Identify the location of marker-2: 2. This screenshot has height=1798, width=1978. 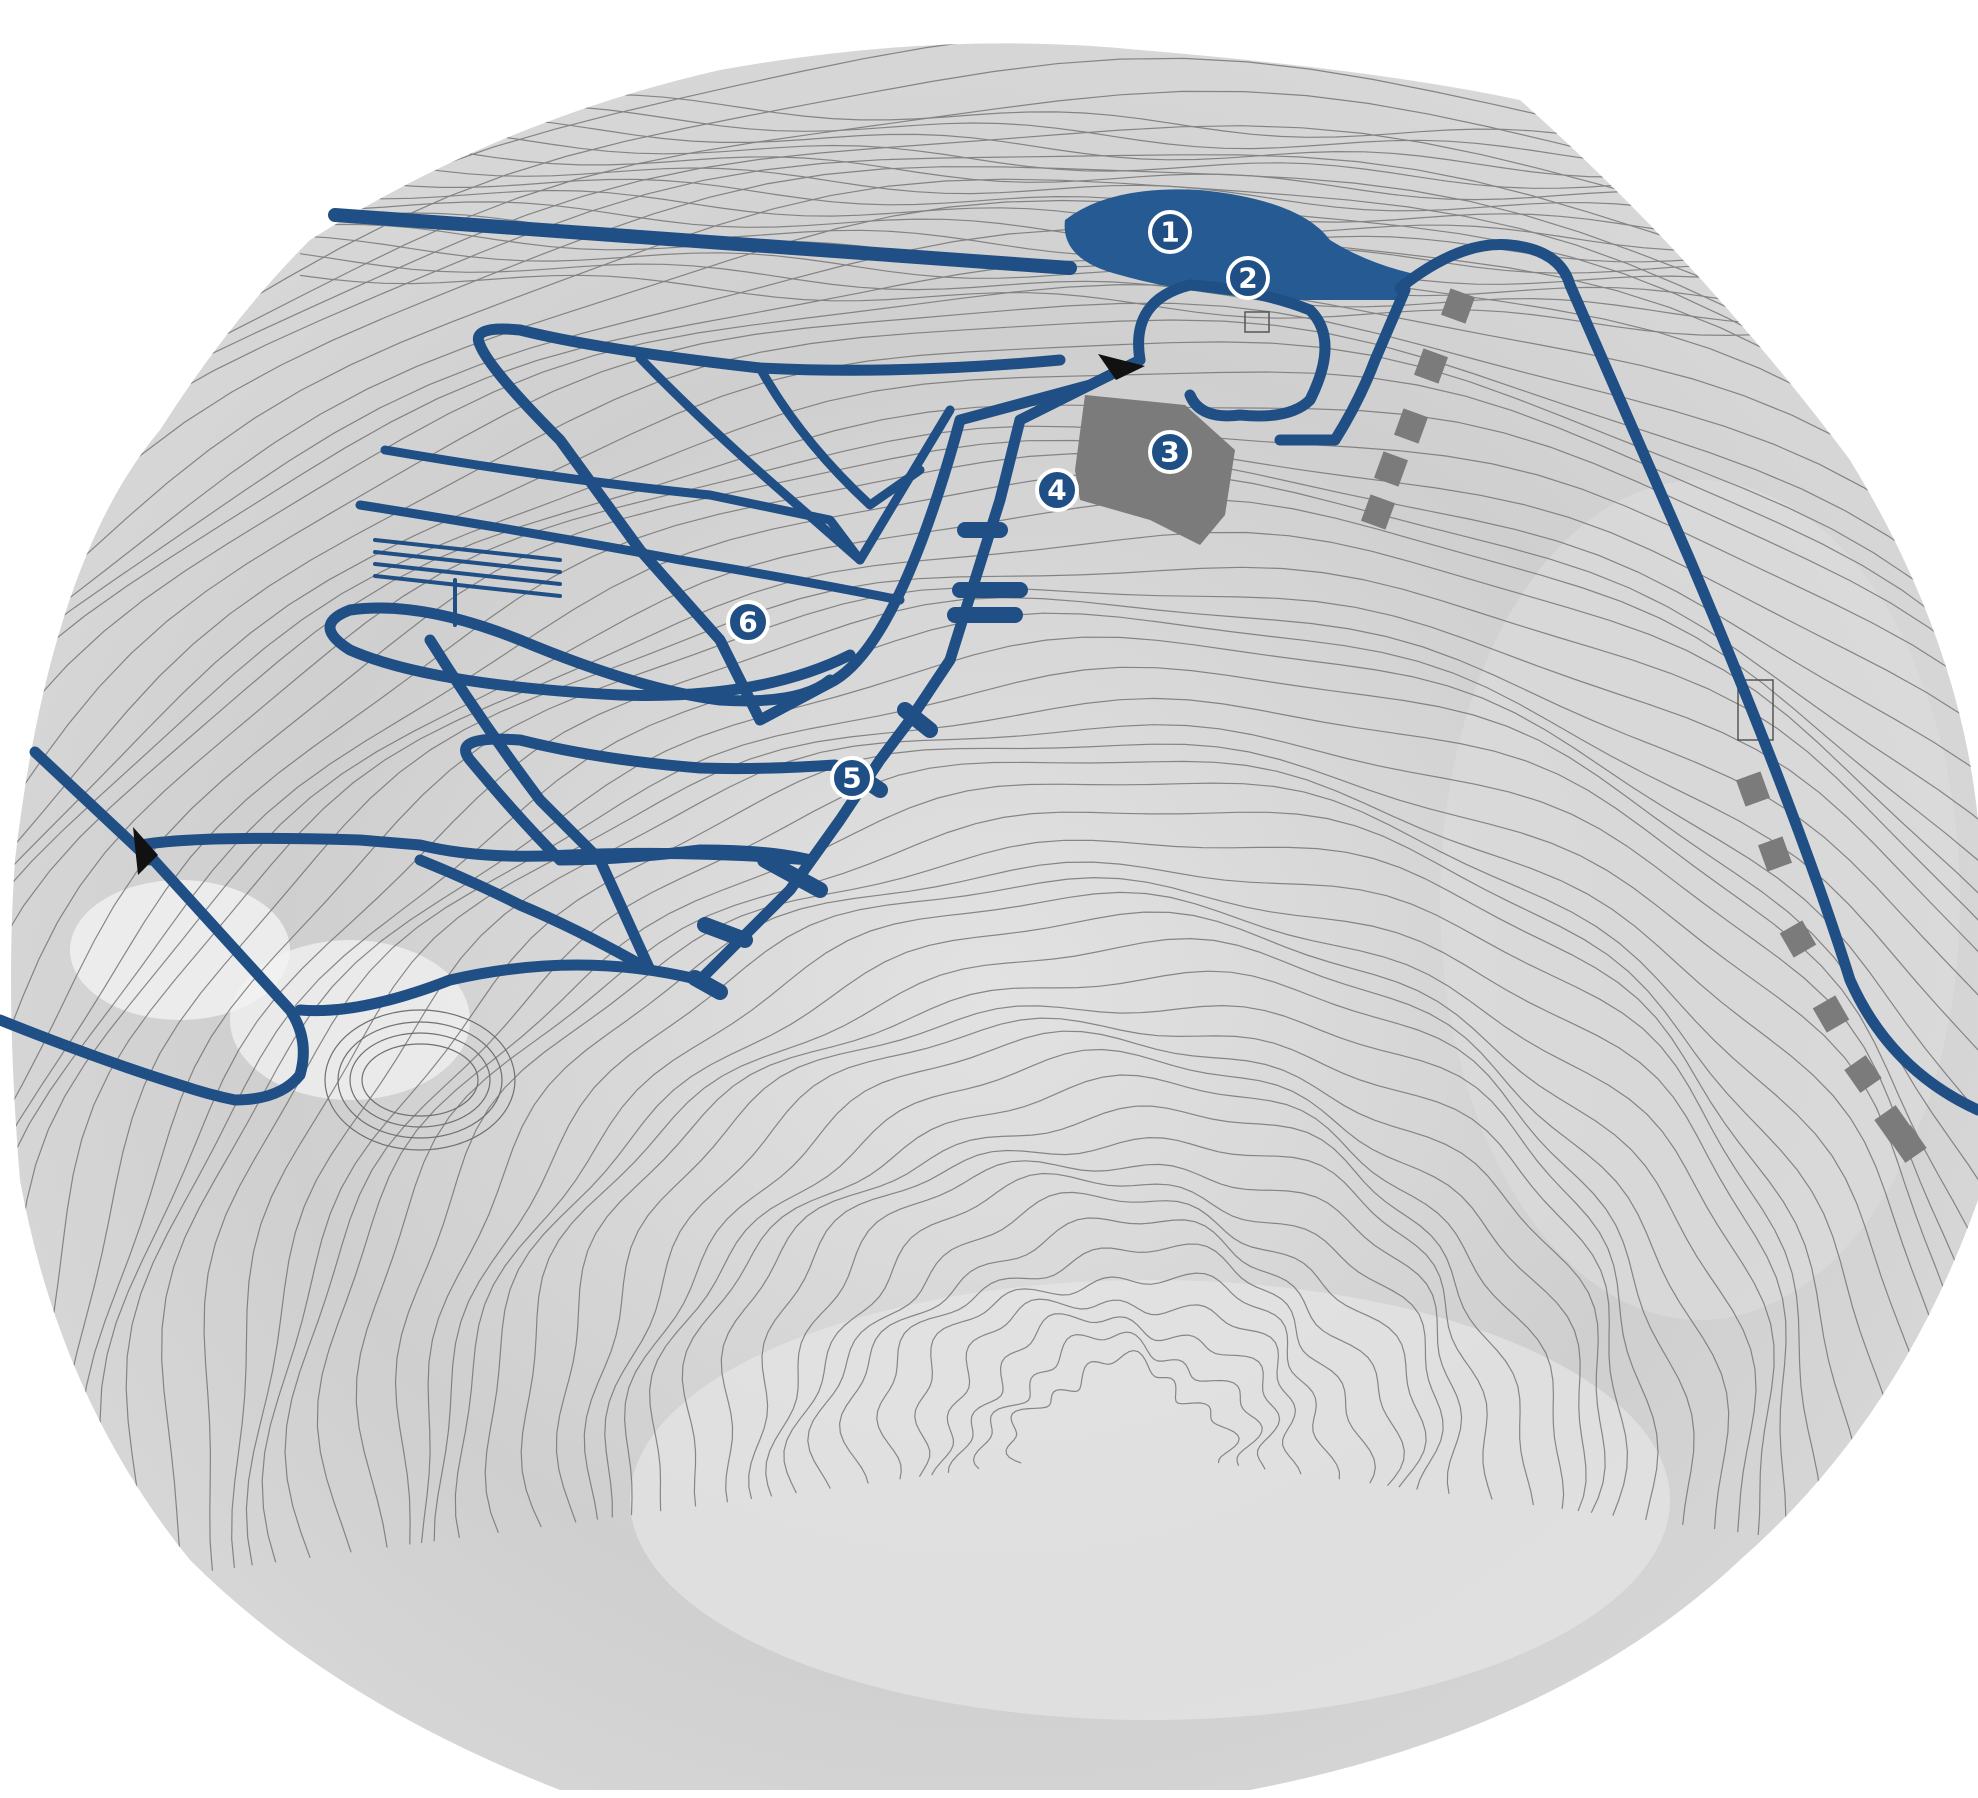
(1248, 278).